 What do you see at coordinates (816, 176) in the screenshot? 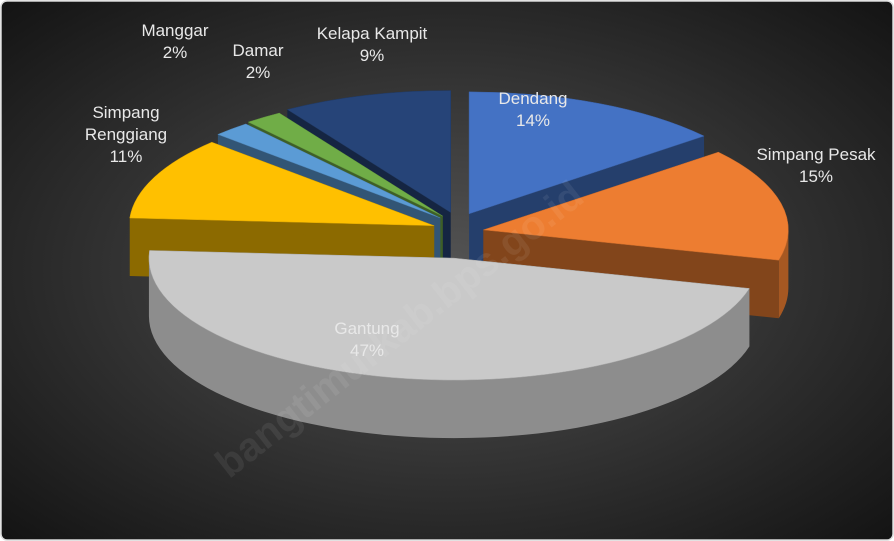
I see `value-label: 15%` at bounding box center [816, 176].